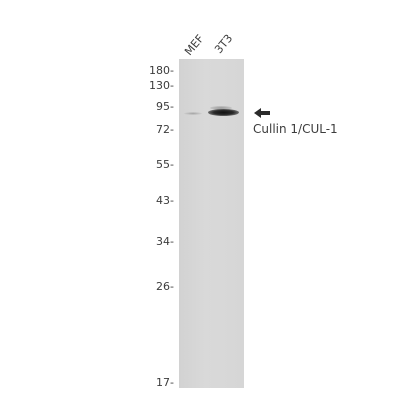 The height and width of the screenshot is (394, 398). I want to click on band-3t3-halo, so click(221, 108).